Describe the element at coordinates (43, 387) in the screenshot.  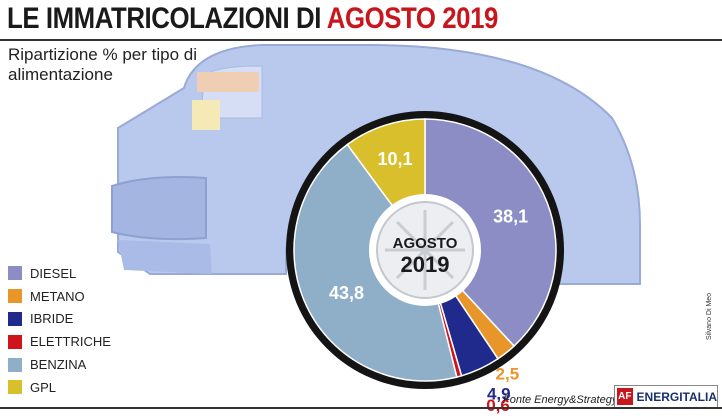
I see `legend-label: GPL` at that location.